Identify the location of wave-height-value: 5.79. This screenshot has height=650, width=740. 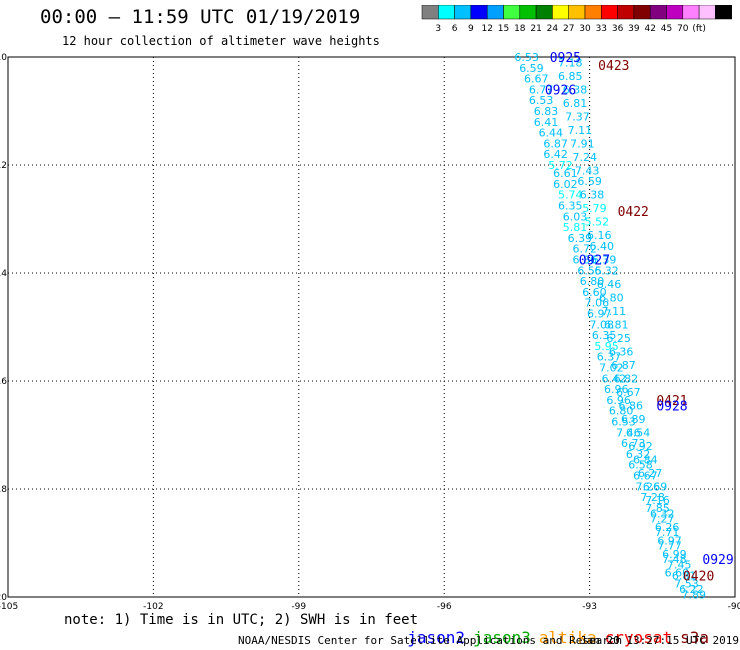
(594, 208).